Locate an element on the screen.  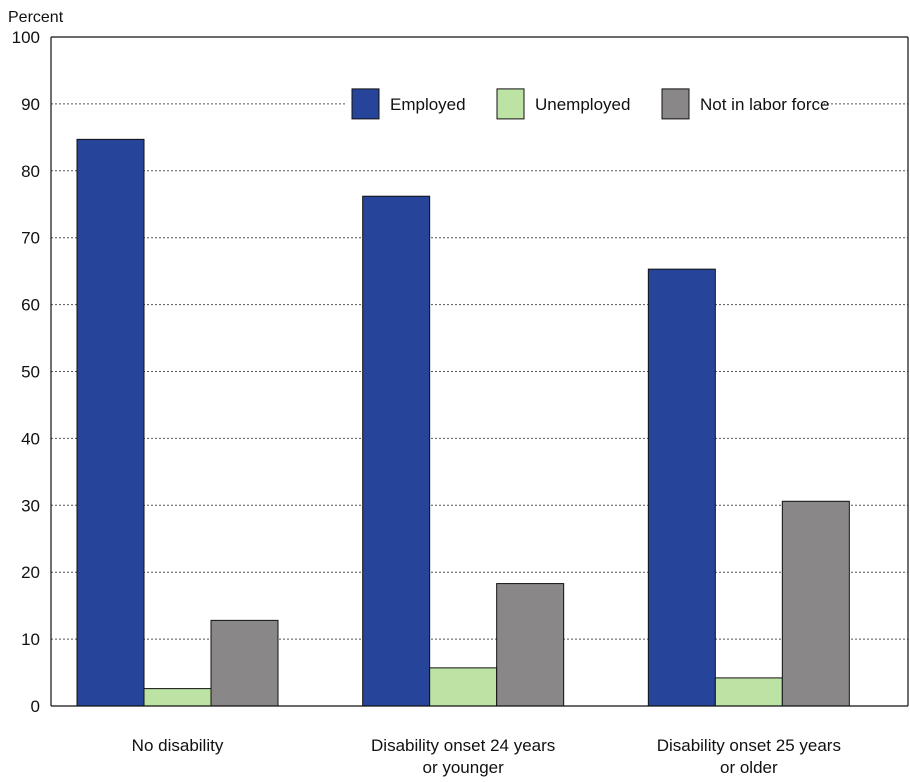
x-category-label: Disability onset 24 years or younger is located at coordinates (463, 756).